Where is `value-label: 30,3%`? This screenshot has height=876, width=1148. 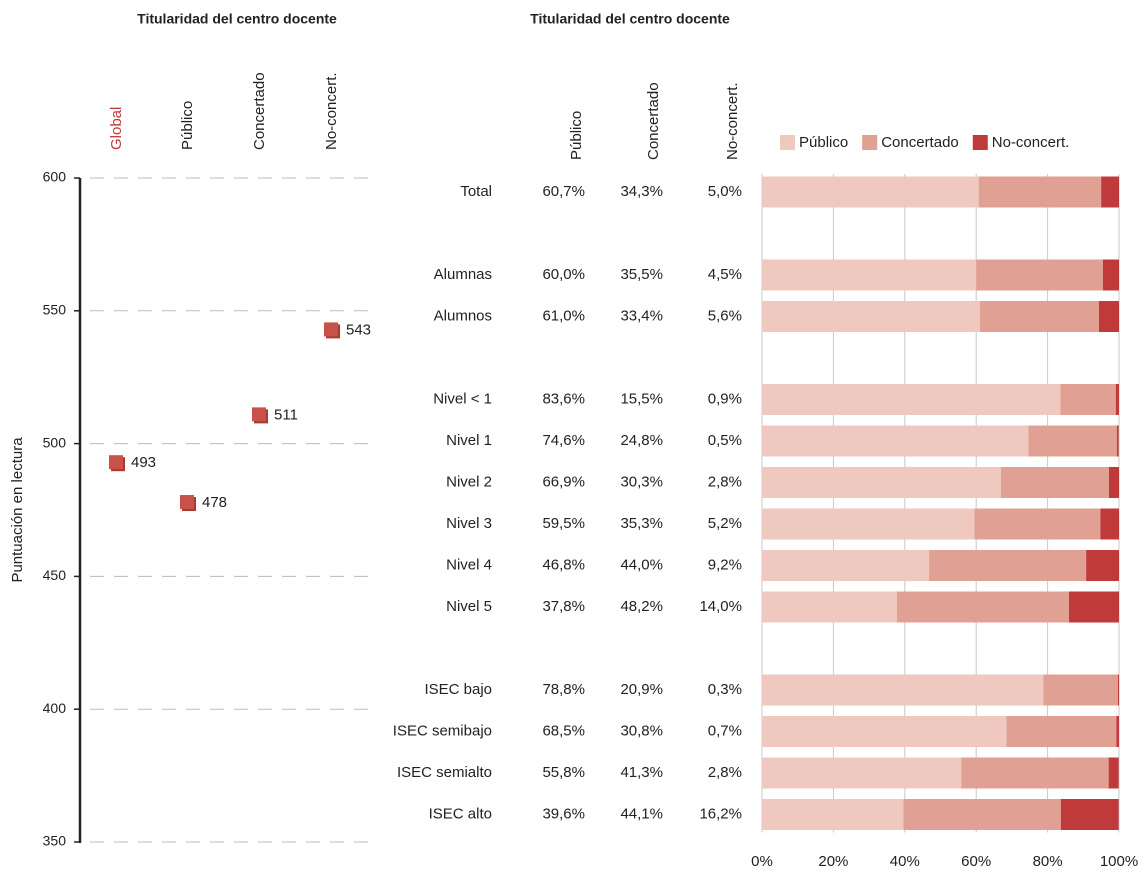 value-label: 30,3% is located at coordinates (641, 481).